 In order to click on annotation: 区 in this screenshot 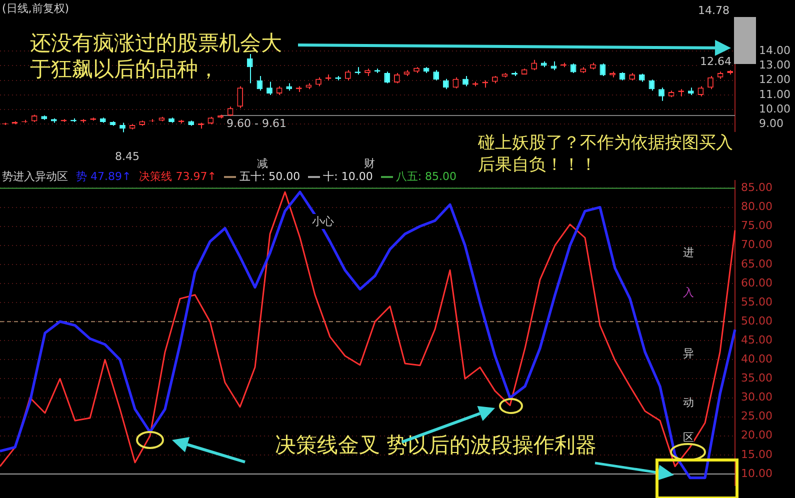, I will do `click(688, 437)`.